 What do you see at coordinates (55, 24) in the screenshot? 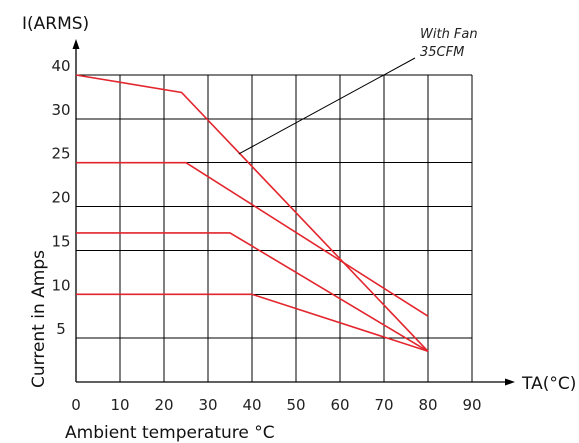
I see `y-axis-title: I(ARMS)` at bounding box center [55, 24].